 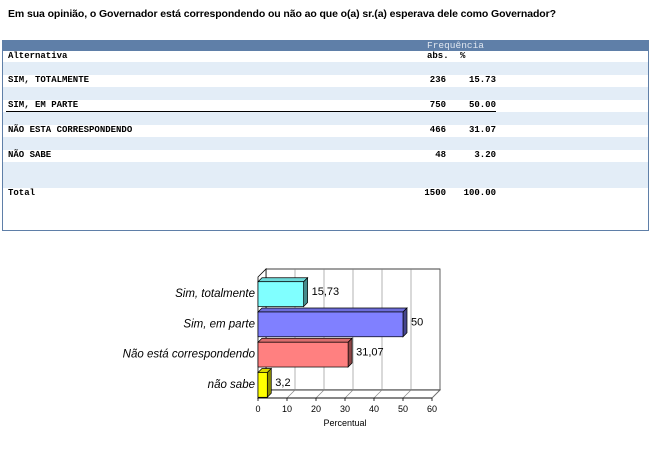 What do you see at coordinates (287, 409) in the screenshot?
I see `x-tick-label: 10` at bounding box center [287, 409].